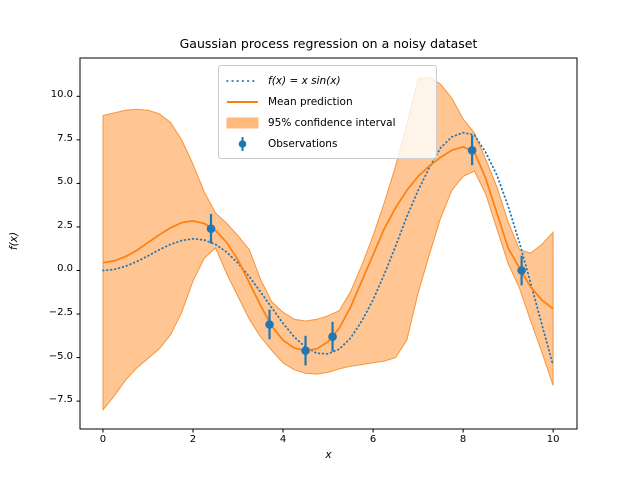 This screenshot has width=640, height=480. I want to click on band-swatch, so click(242, 122).